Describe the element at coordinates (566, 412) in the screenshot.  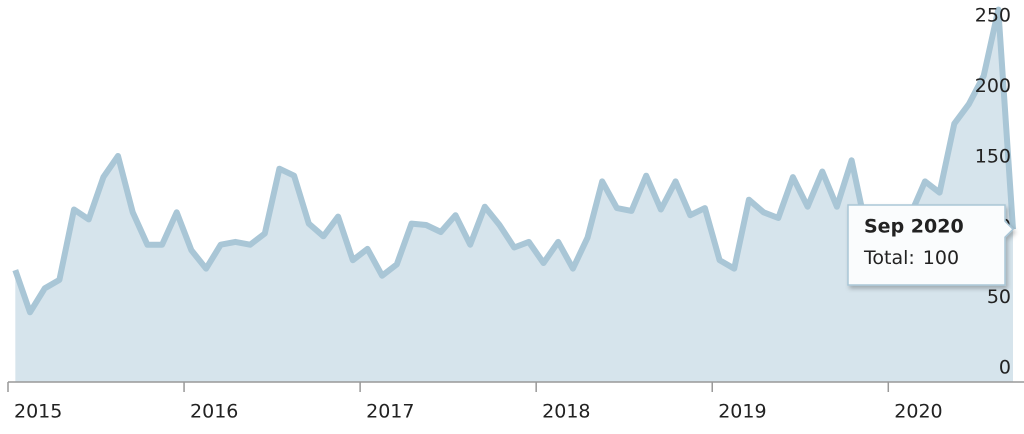
I see `x-tick-label: 2018` at that location.